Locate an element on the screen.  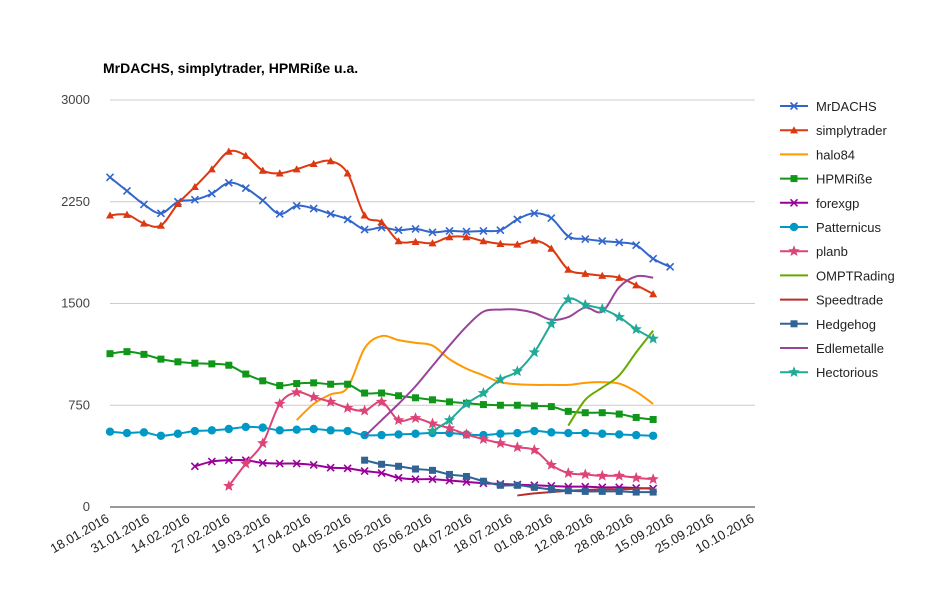
legend-item-speedtrade: Speedtrade is located at coordinates (831, 300).